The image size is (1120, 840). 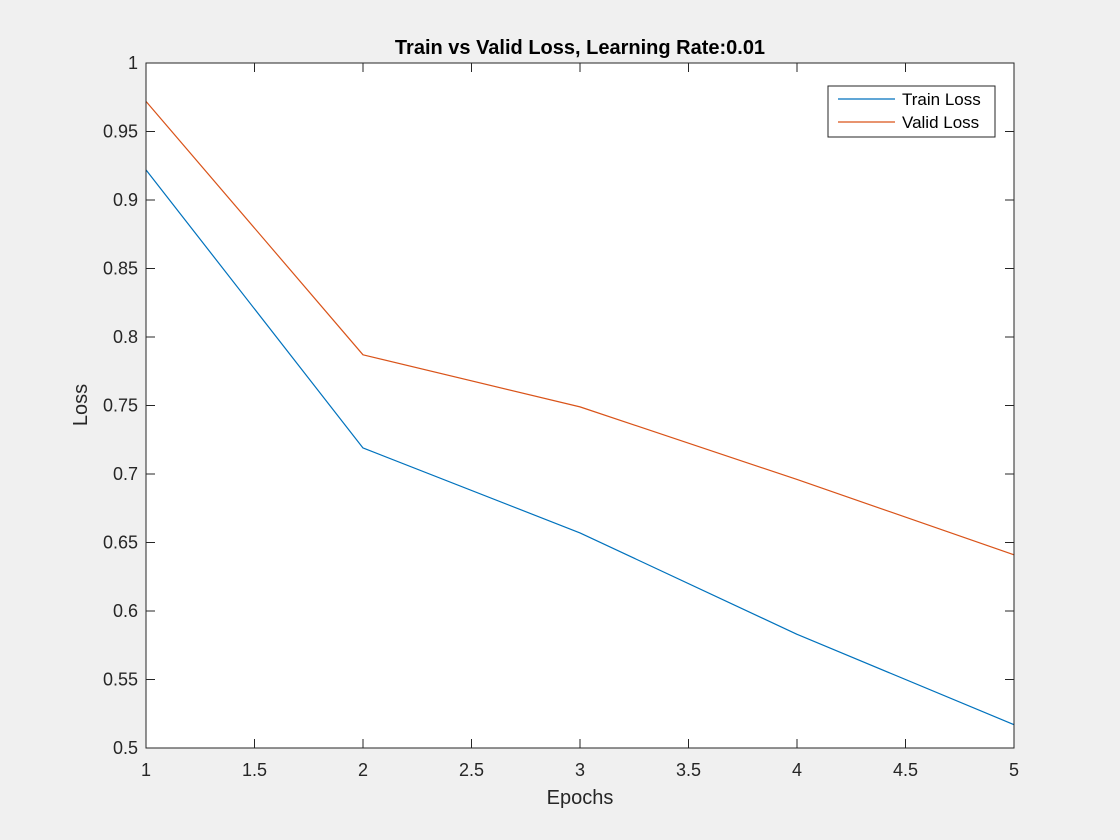 I want to click on x-tick-label: 3, so click(x=580, y=770).